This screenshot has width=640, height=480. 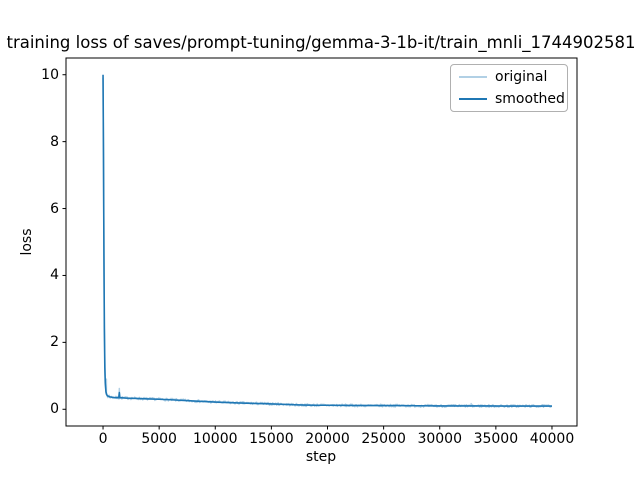 I want to click on y-tick-label: 8, so click(x=54, y=141).